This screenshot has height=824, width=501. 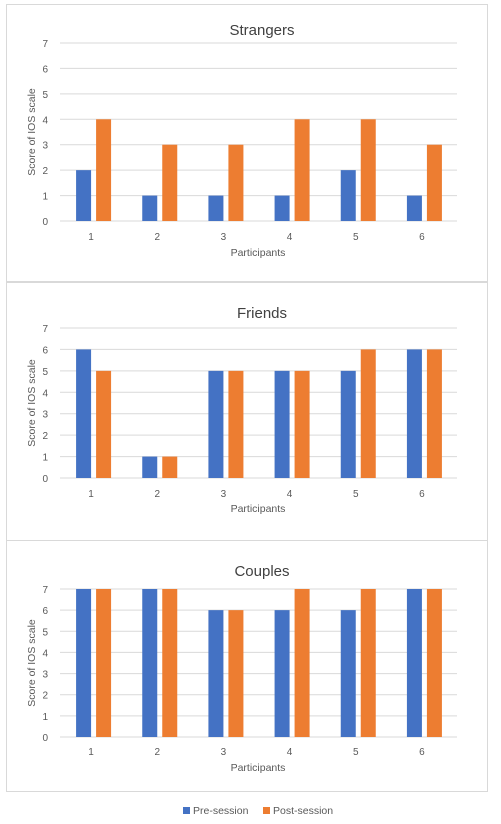 I want to click on legend-label-post-session: Post-session, so click(x=303, y=811).